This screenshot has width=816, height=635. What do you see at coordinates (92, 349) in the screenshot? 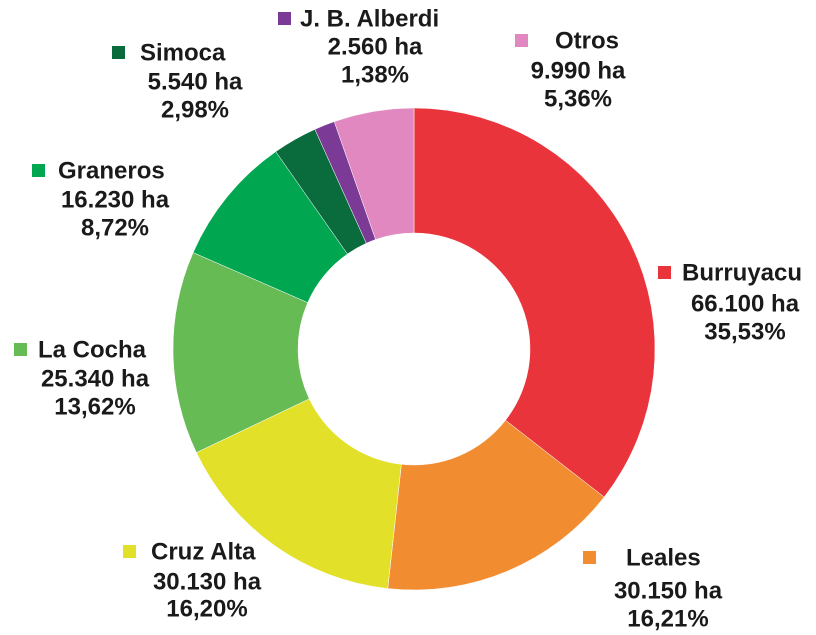
I see `category-label: La Cocha` at bounding box center [92, 349].